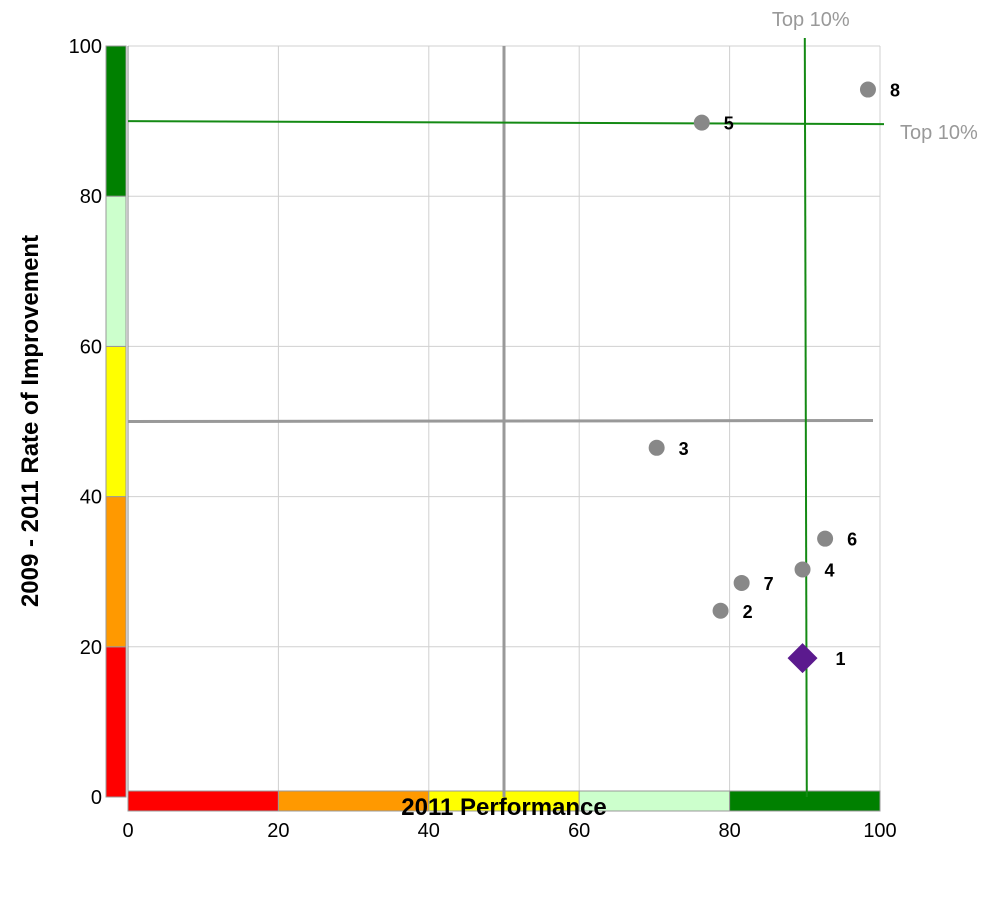  Describe the element at coordinates (830, 570) in the screenshot. I see `data-point-label: 4` at that location.